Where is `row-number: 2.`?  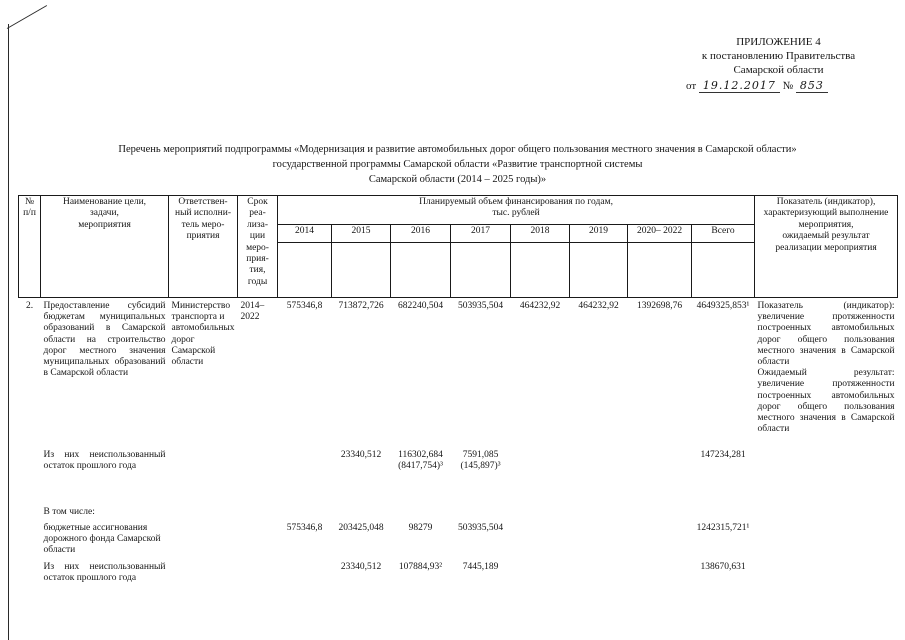 row-number: 2. is located at coordinates (29, 306).